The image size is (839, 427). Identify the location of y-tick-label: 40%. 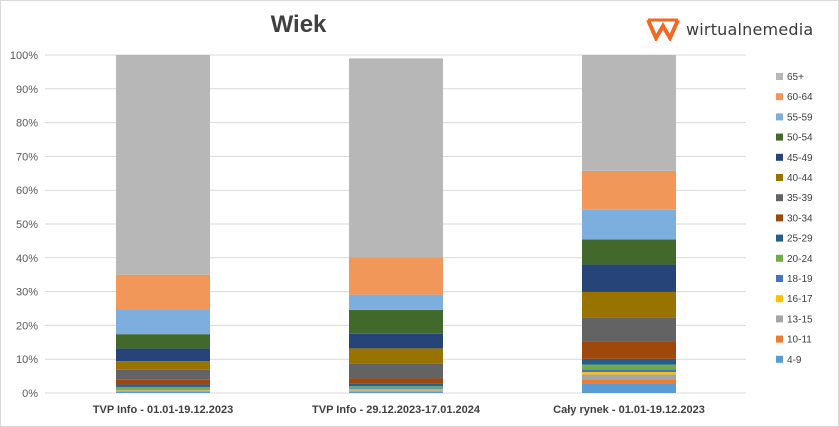
(27, 259).